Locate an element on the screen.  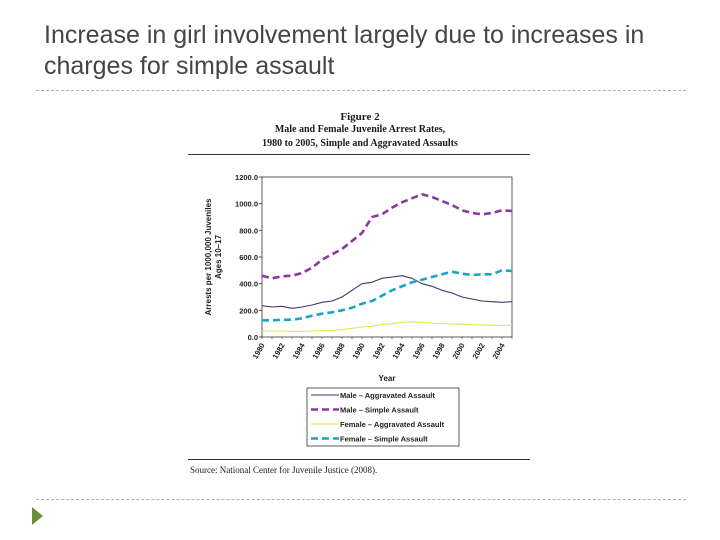
y-tick-label: 800.0 is located at coordinates (248, 230).